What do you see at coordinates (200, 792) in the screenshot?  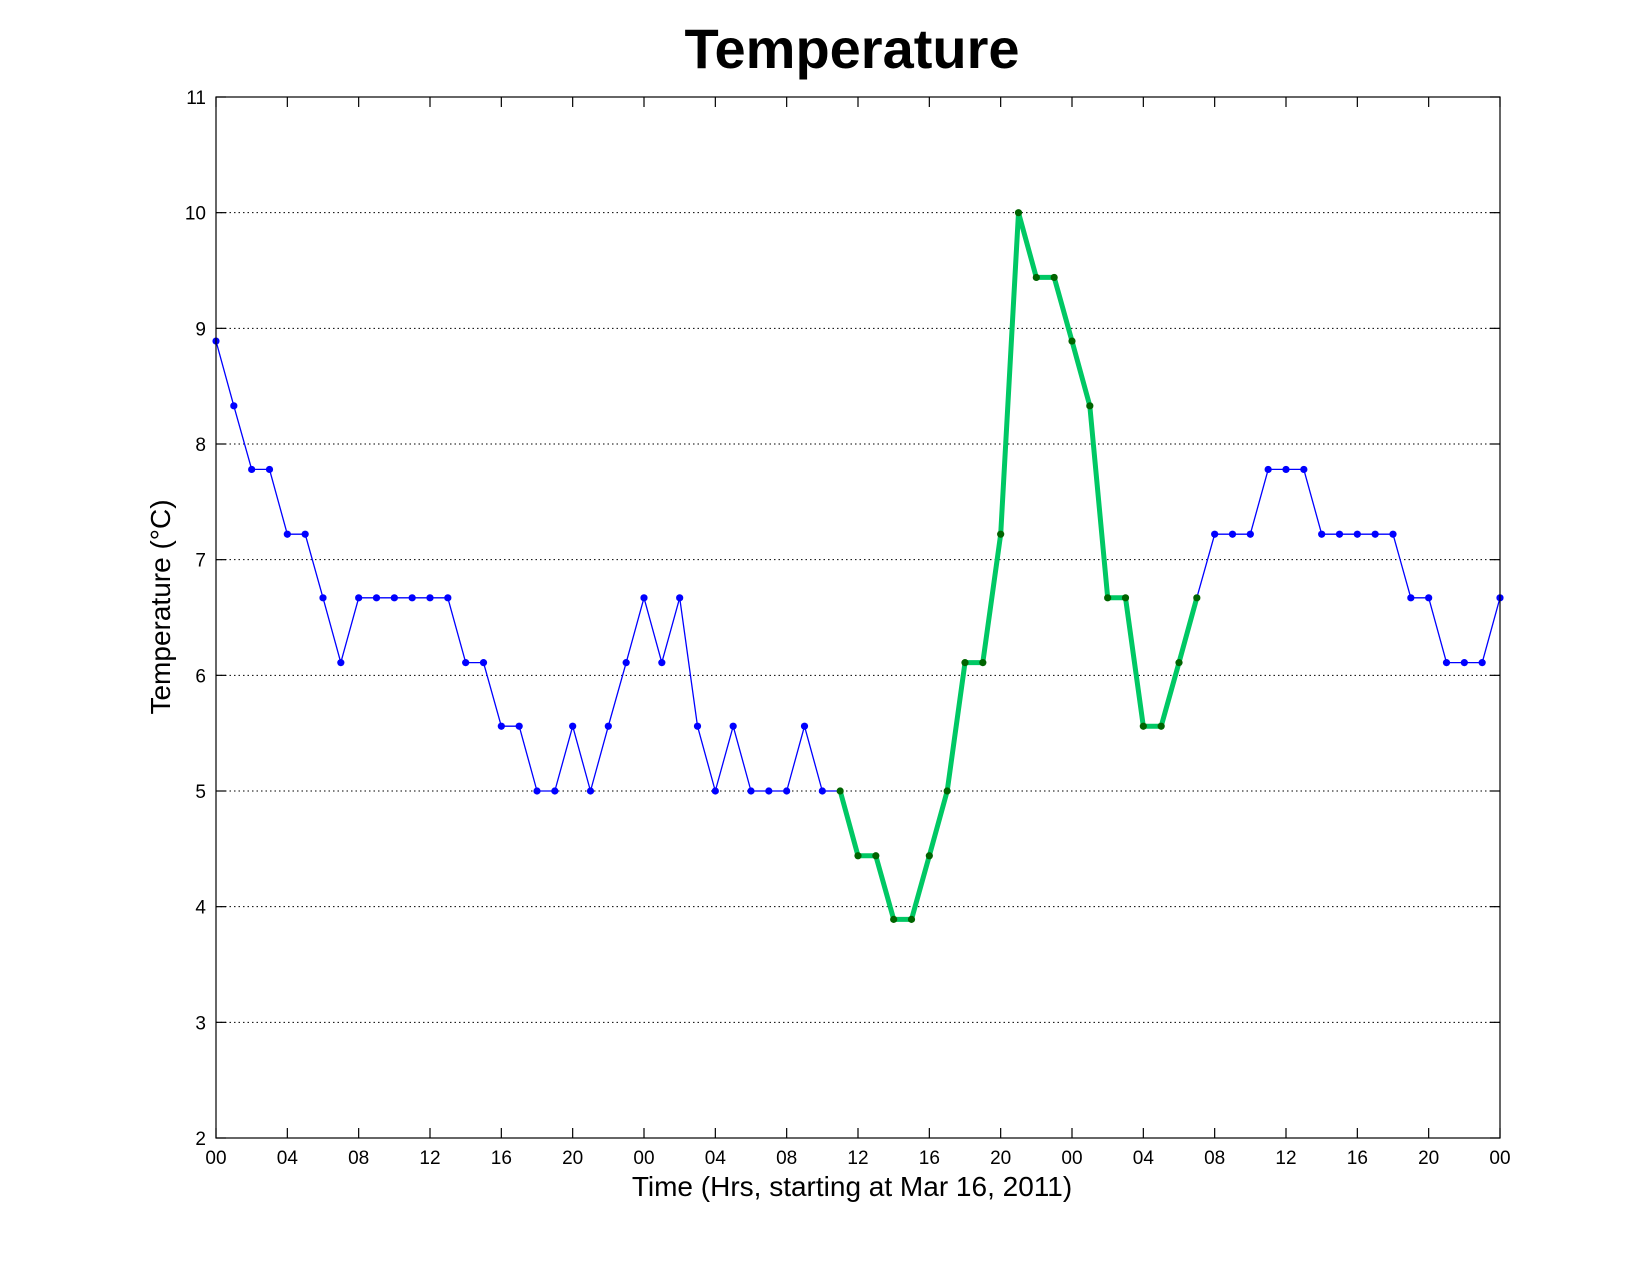 I see `y-tick-label: 5` at bounding box center [200, 792].